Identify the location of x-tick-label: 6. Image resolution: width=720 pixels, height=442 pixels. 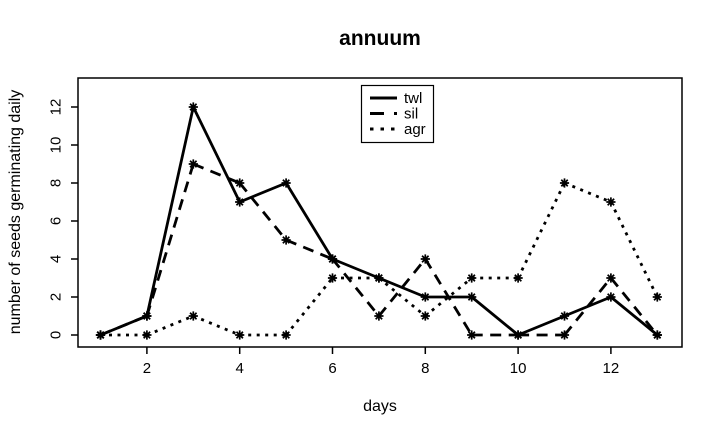
(332, 368).